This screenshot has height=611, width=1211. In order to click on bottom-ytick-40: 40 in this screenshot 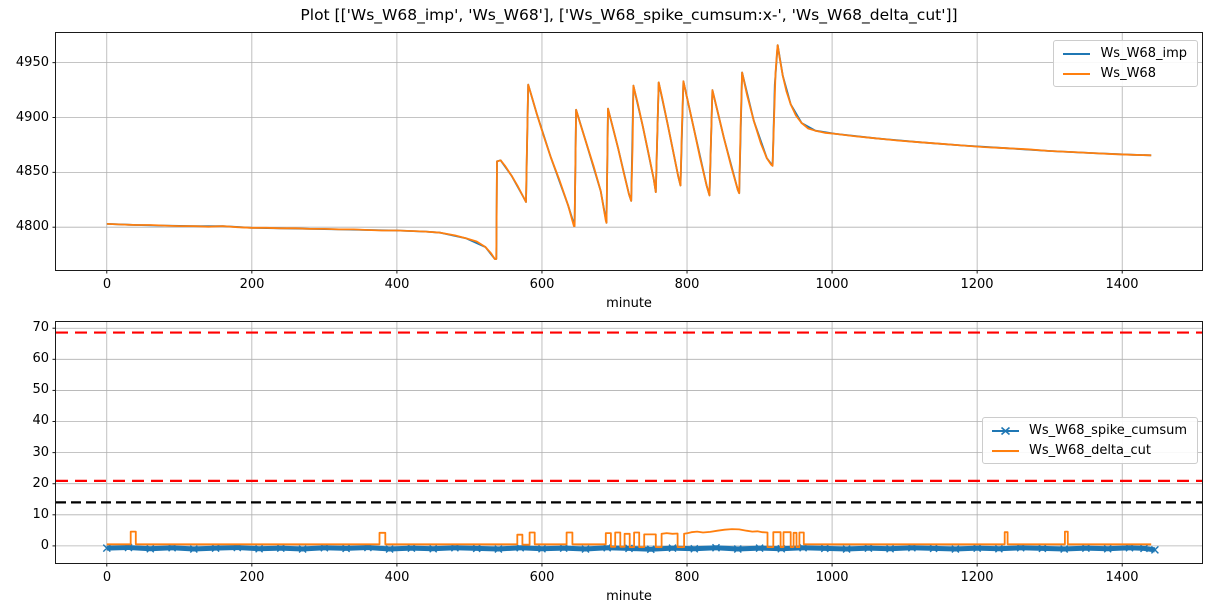, I will do `click(40, 420)`.